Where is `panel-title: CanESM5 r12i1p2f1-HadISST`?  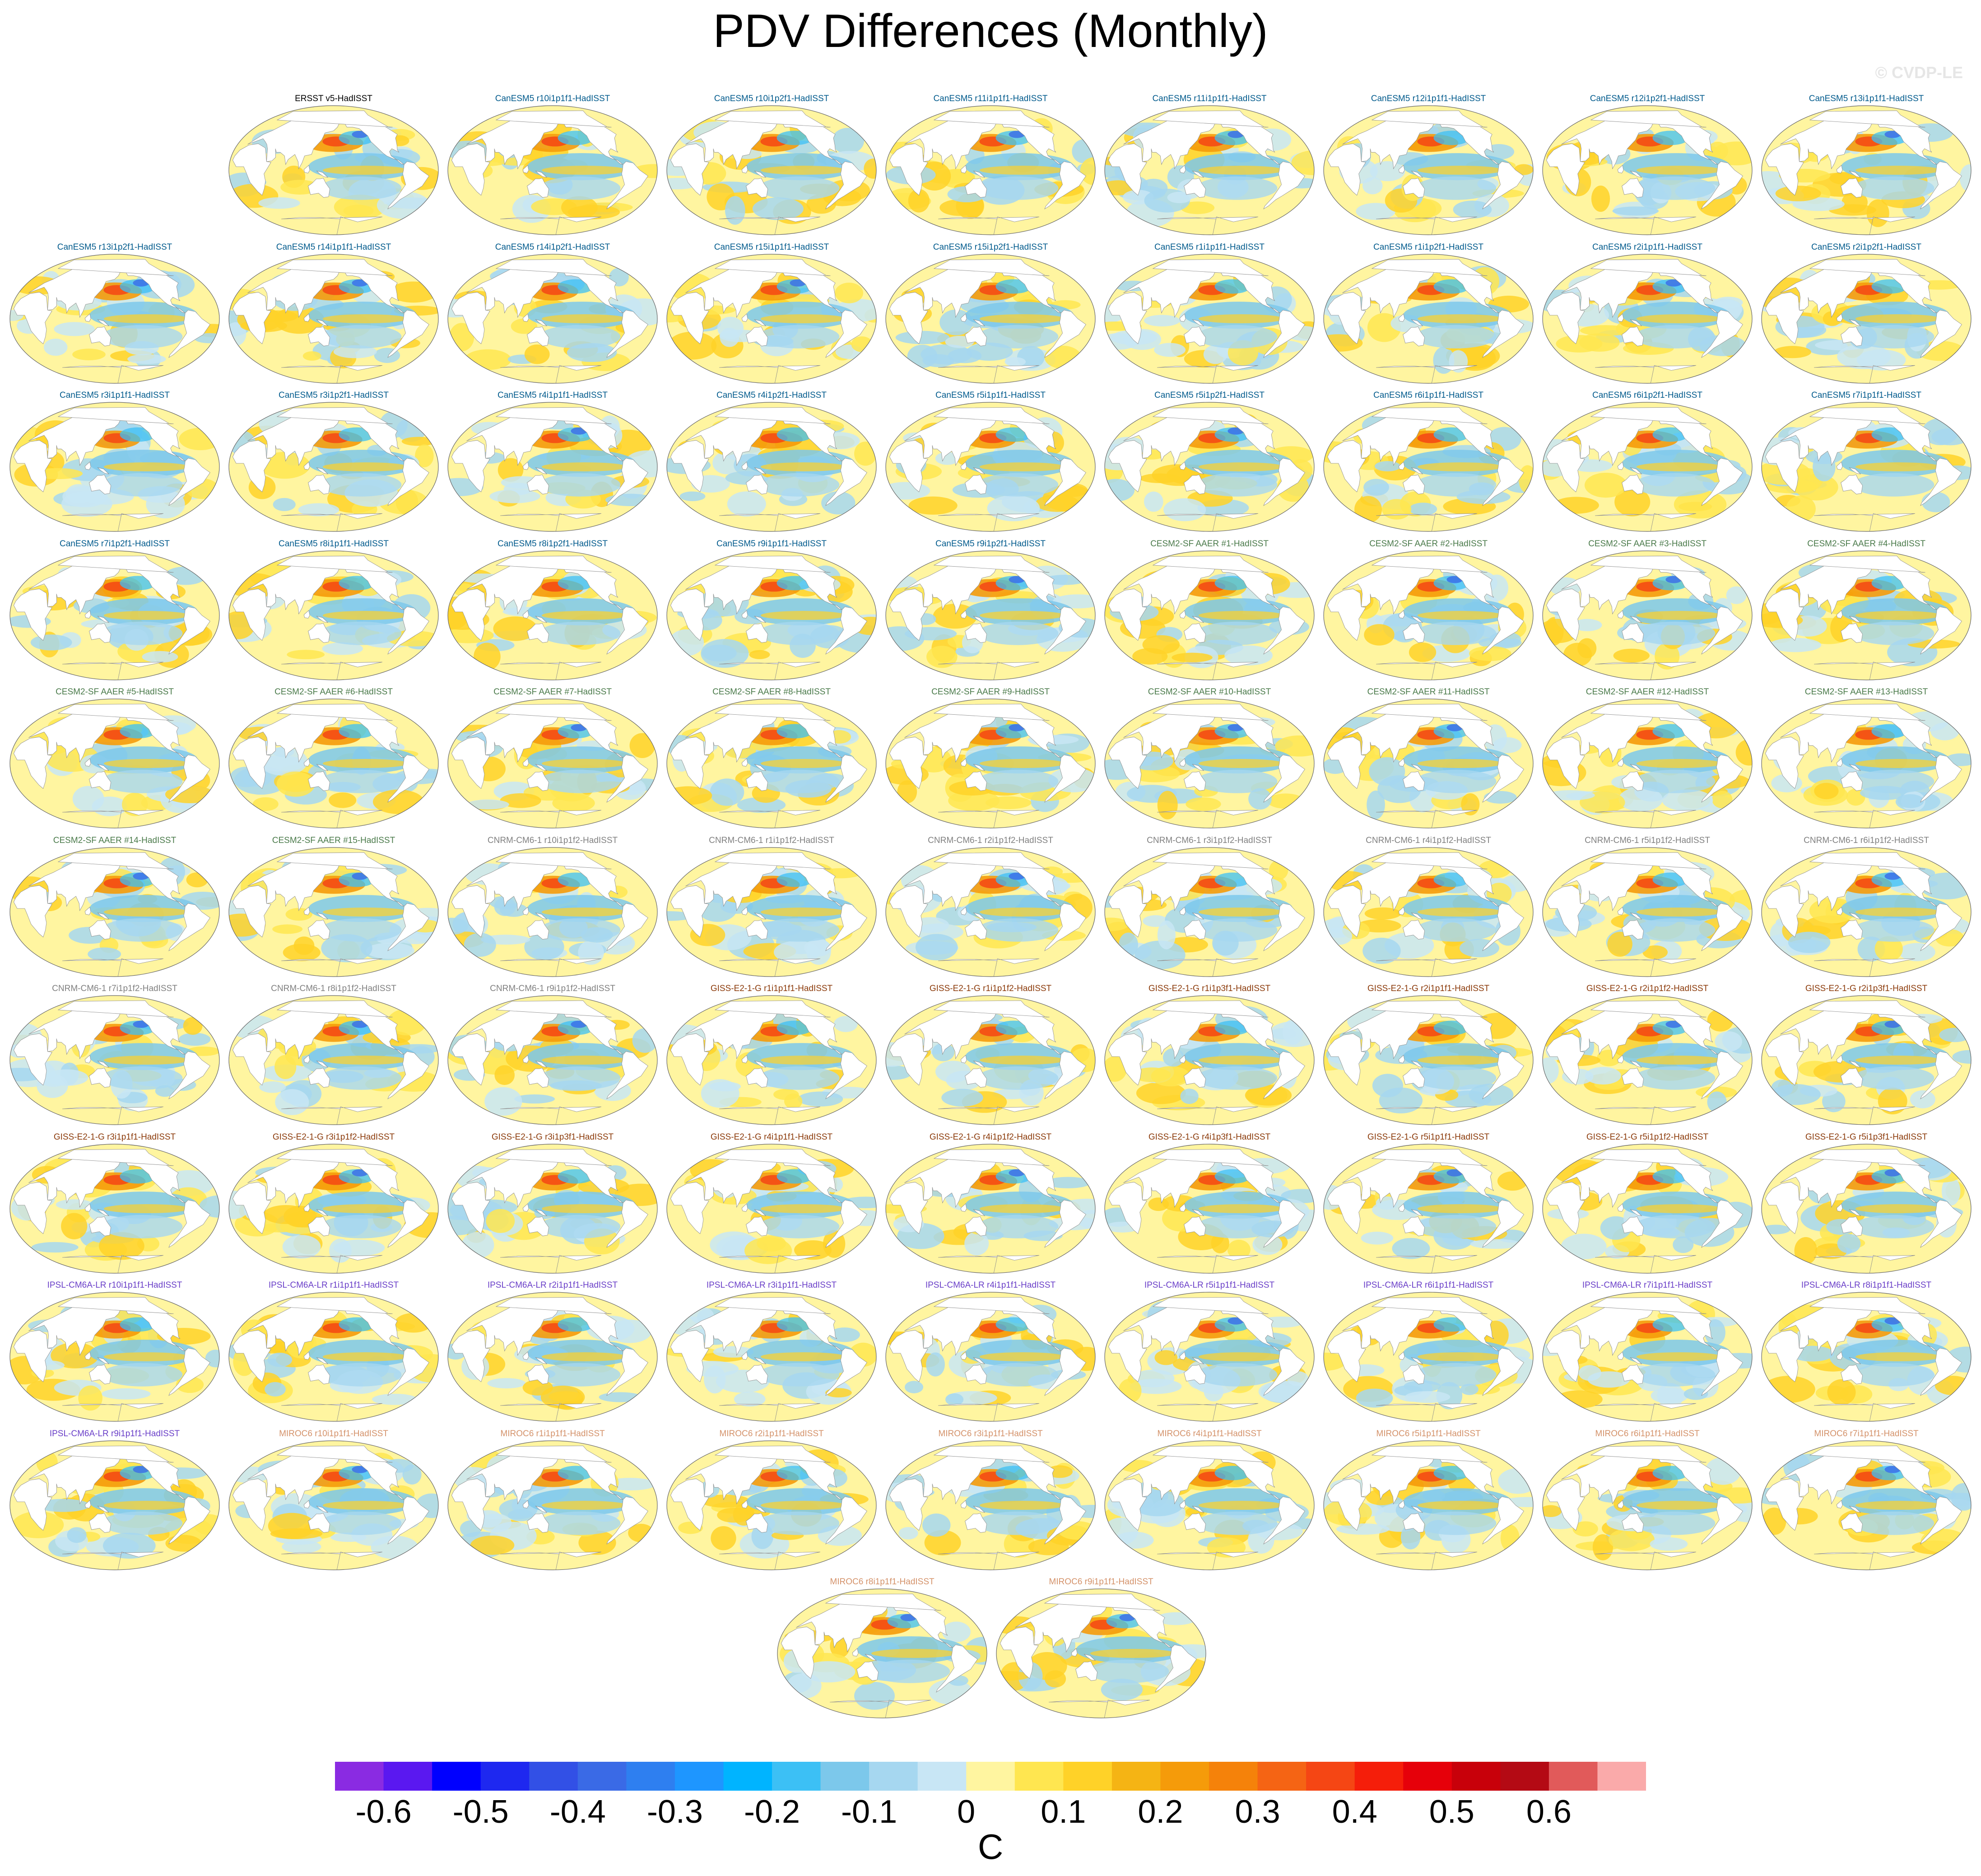
panel-title: CanESM5 r12i1p2f1-HadISST is located at coordinates (1647, 98).